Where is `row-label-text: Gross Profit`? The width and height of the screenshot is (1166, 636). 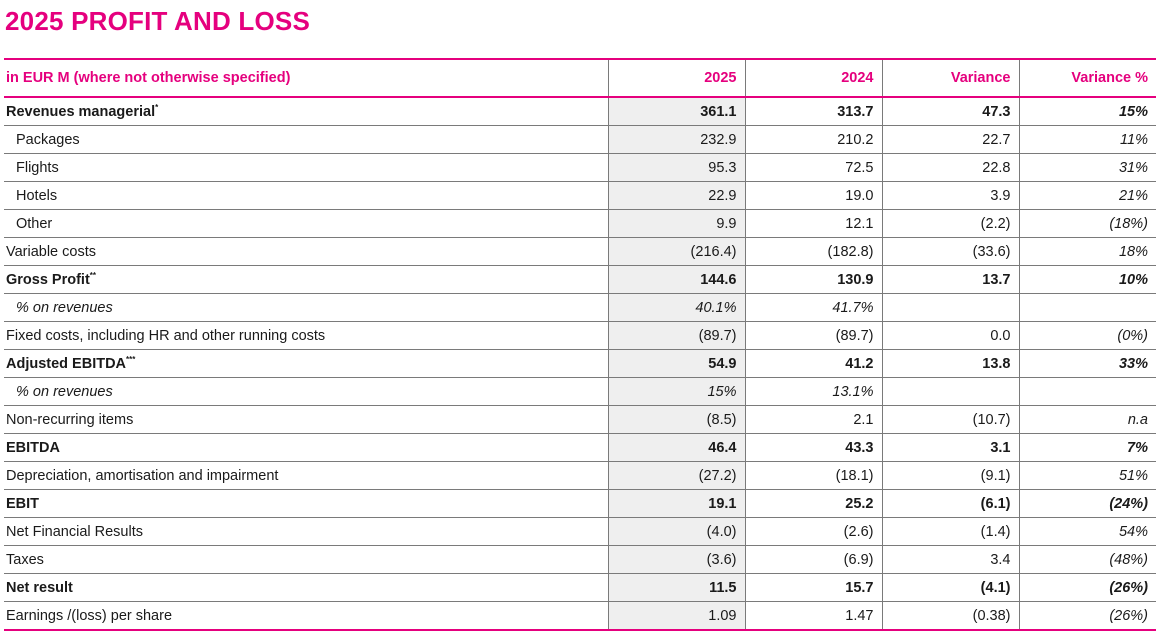 row-label-text: Gross Profit is located at coordinates (48, 279).